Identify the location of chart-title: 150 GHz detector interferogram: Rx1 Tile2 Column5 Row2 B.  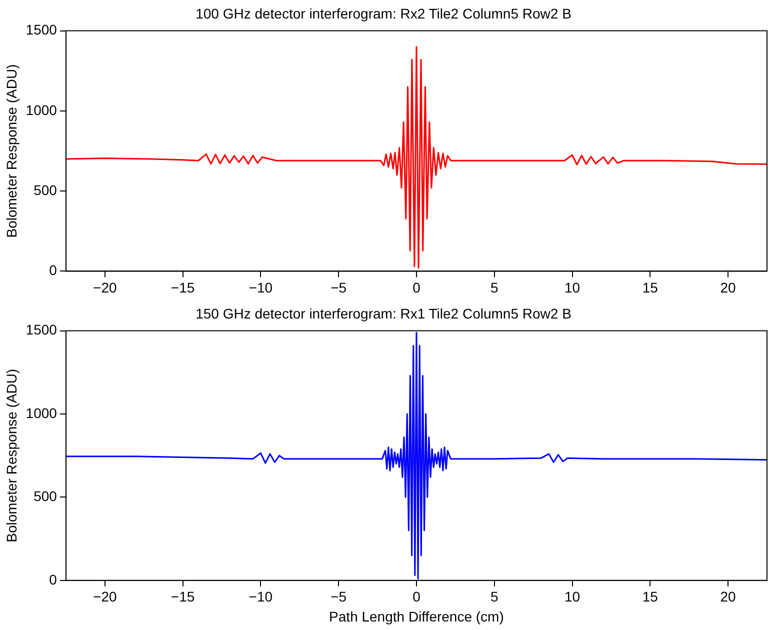
(384, 313).